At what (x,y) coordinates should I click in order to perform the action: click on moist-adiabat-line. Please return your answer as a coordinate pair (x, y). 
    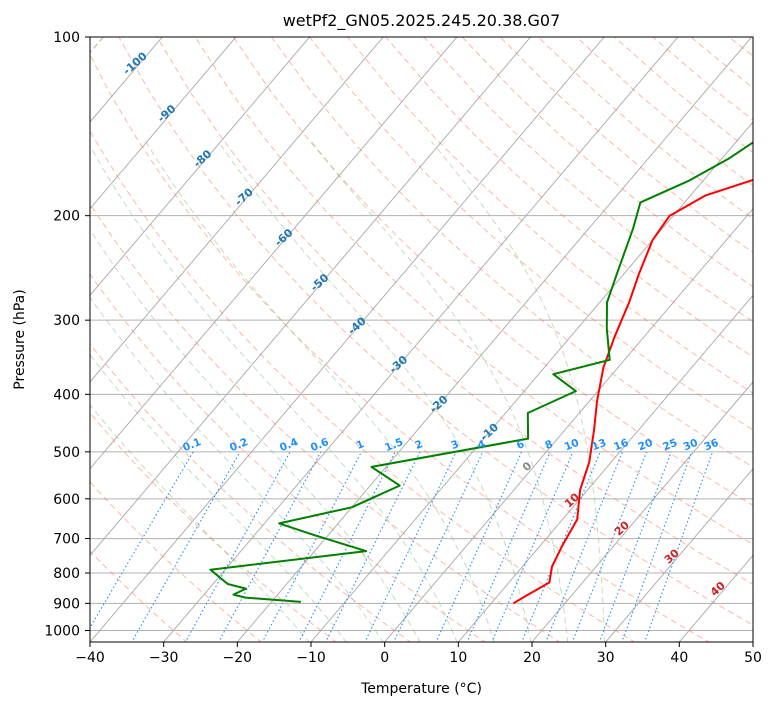
    Looking at the image, I should click on (200, 523).